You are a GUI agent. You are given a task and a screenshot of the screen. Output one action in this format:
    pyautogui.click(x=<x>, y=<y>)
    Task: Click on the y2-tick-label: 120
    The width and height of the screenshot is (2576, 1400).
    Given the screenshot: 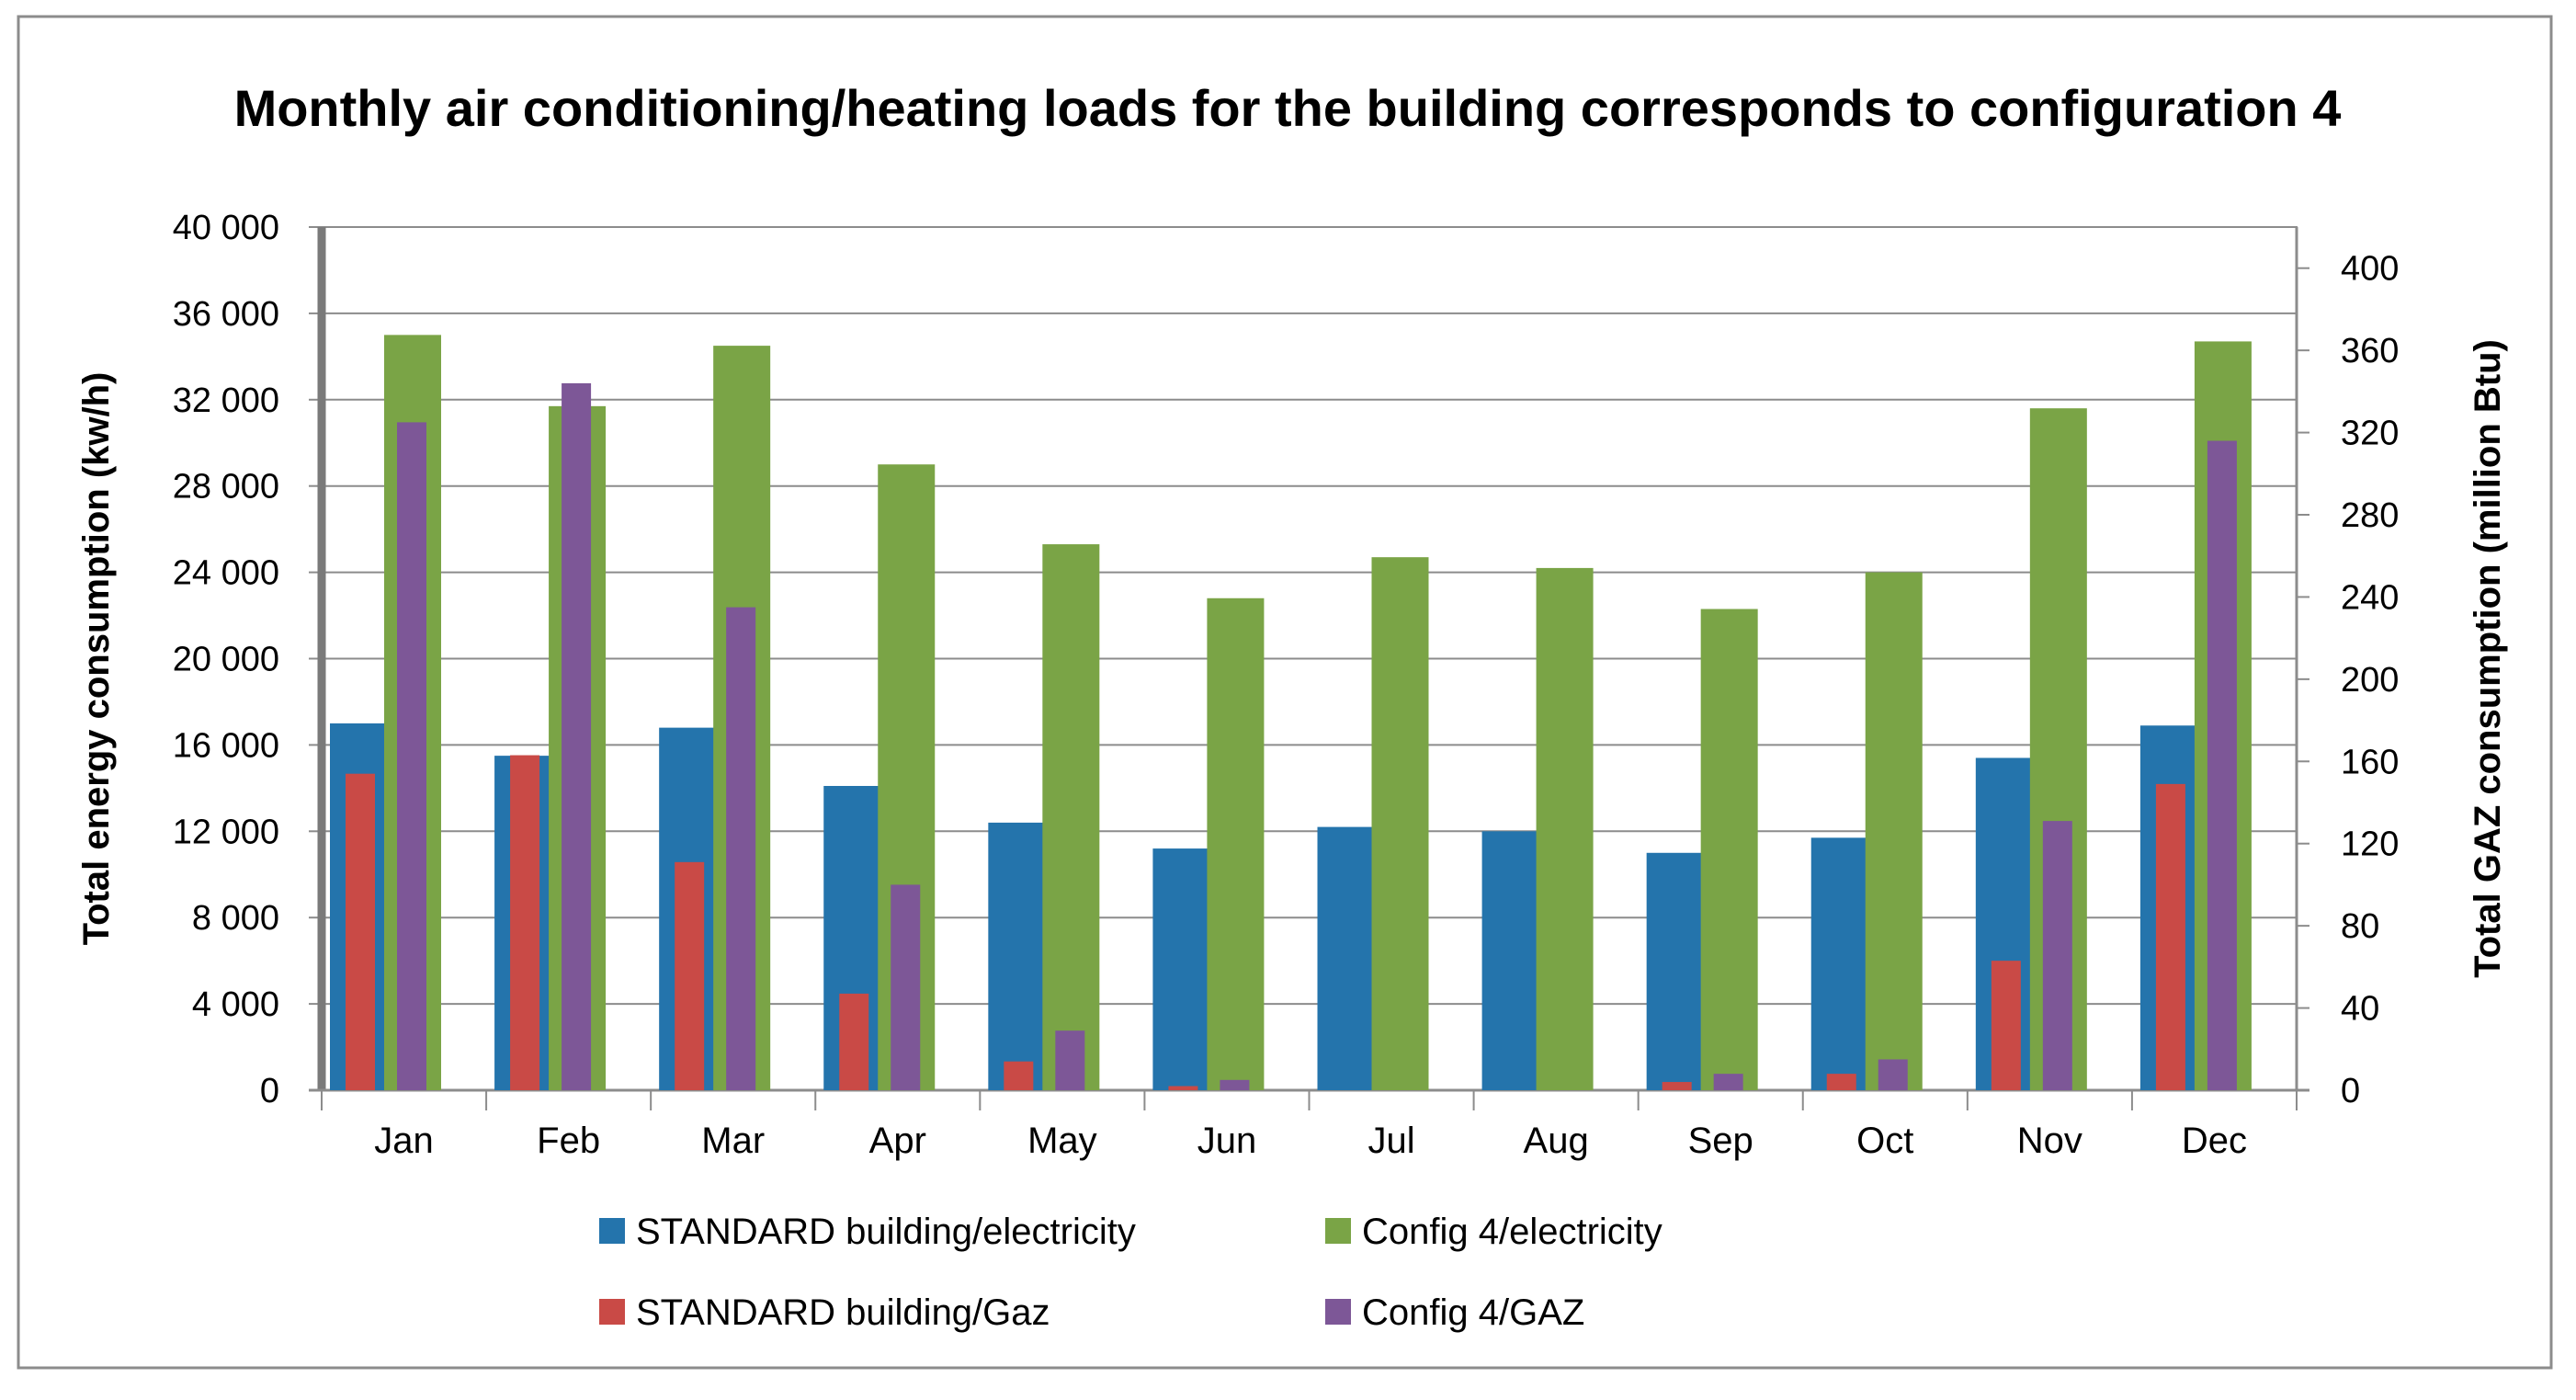 What is the action you would take?
    pyautogui.click(x=2370, y=844)
    